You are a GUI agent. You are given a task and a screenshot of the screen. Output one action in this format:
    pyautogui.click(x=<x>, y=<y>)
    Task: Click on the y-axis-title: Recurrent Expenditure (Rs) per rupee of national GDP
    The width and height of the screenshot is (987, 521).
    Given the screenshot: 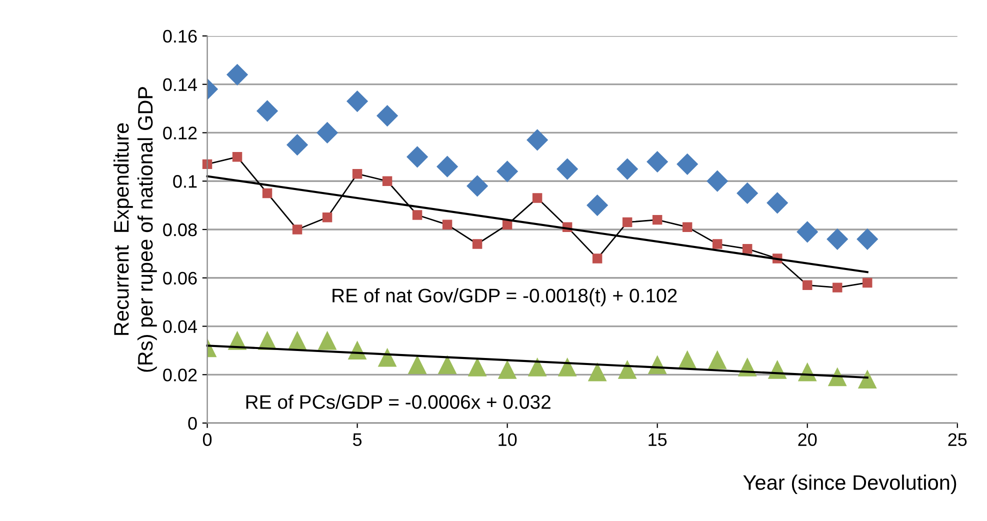 What is the action you would take?
    pyautogui.click(x=135, y=229)
    